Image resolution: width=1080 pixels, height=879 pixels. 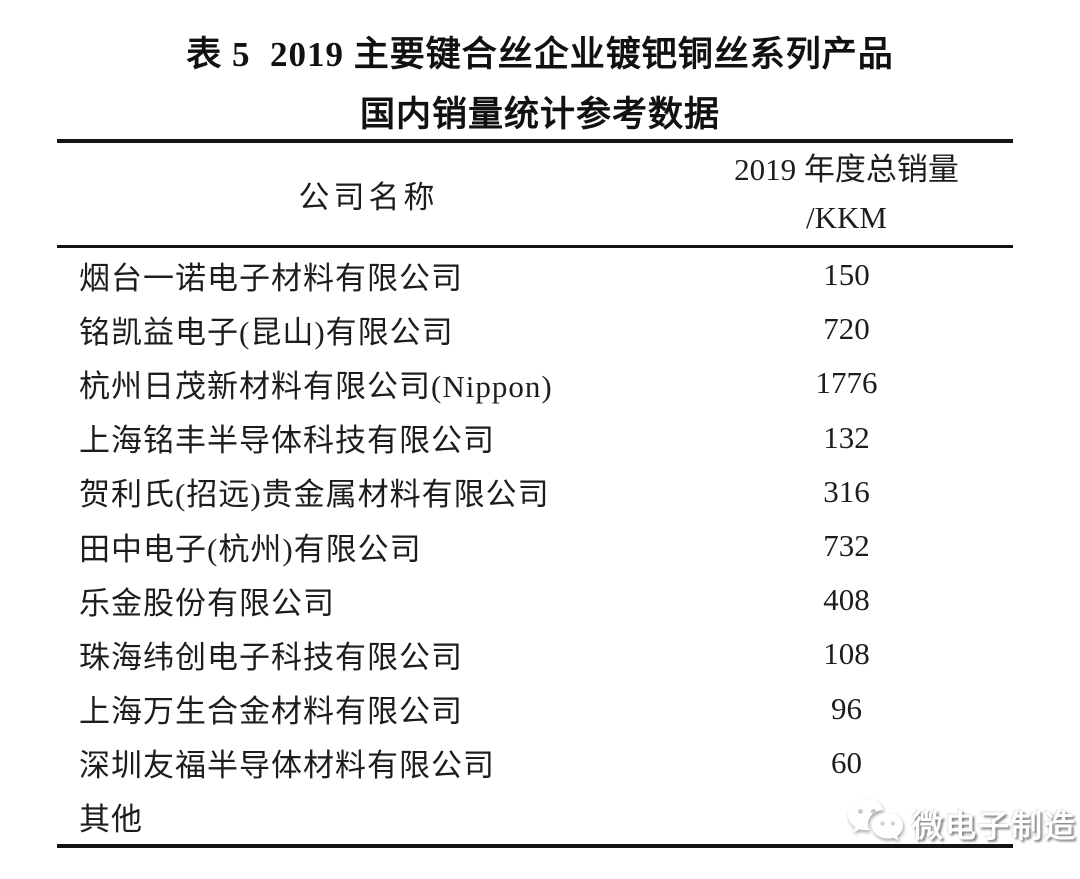 I want to click on sales-cell: 408, so click(x=846, y=600).